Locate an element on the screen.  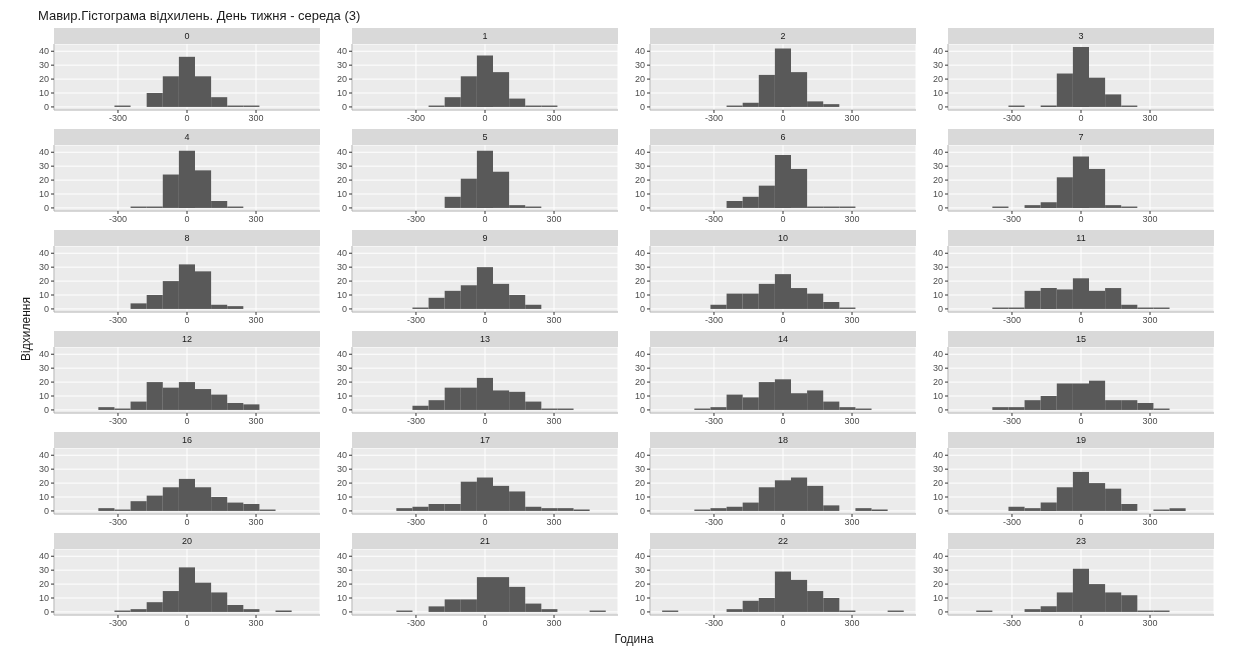
chart-title: 14 is located at coordinates (783, 339).